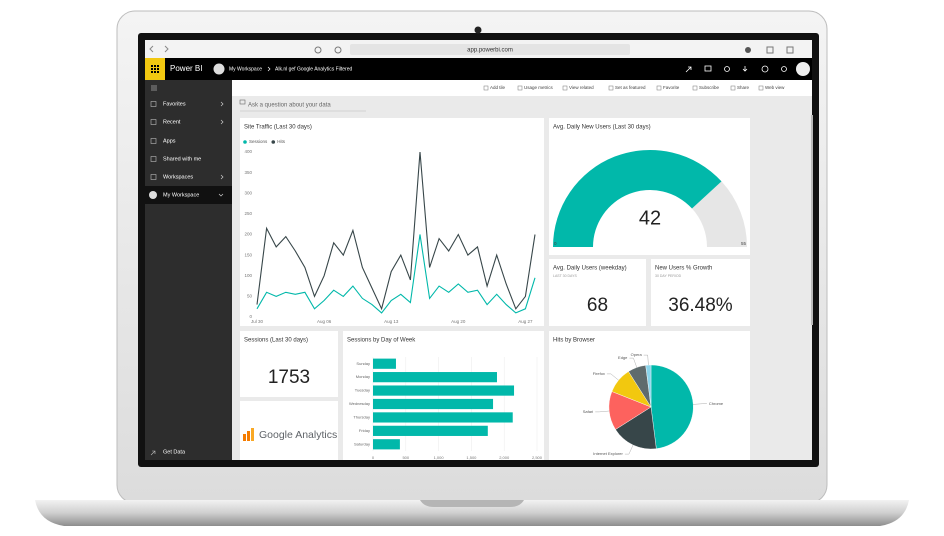 This screenshot has width=944, height=536. Describe the element at coordinates (478, 30) in the screenshot. I see `camera` at that location.